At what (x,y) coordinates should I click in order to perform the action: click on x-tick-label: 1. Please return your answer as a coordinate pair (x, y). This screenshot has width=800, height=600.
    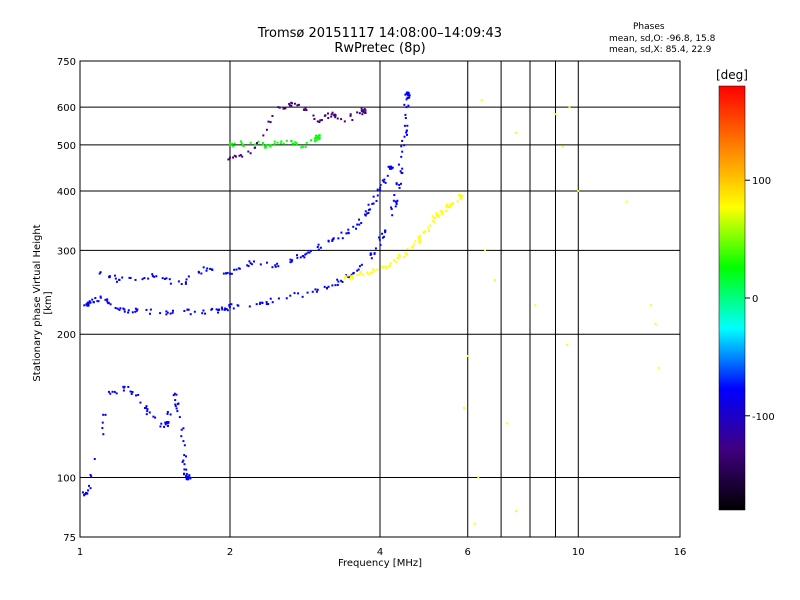
    Looking at the image, I should click on (80, 552).